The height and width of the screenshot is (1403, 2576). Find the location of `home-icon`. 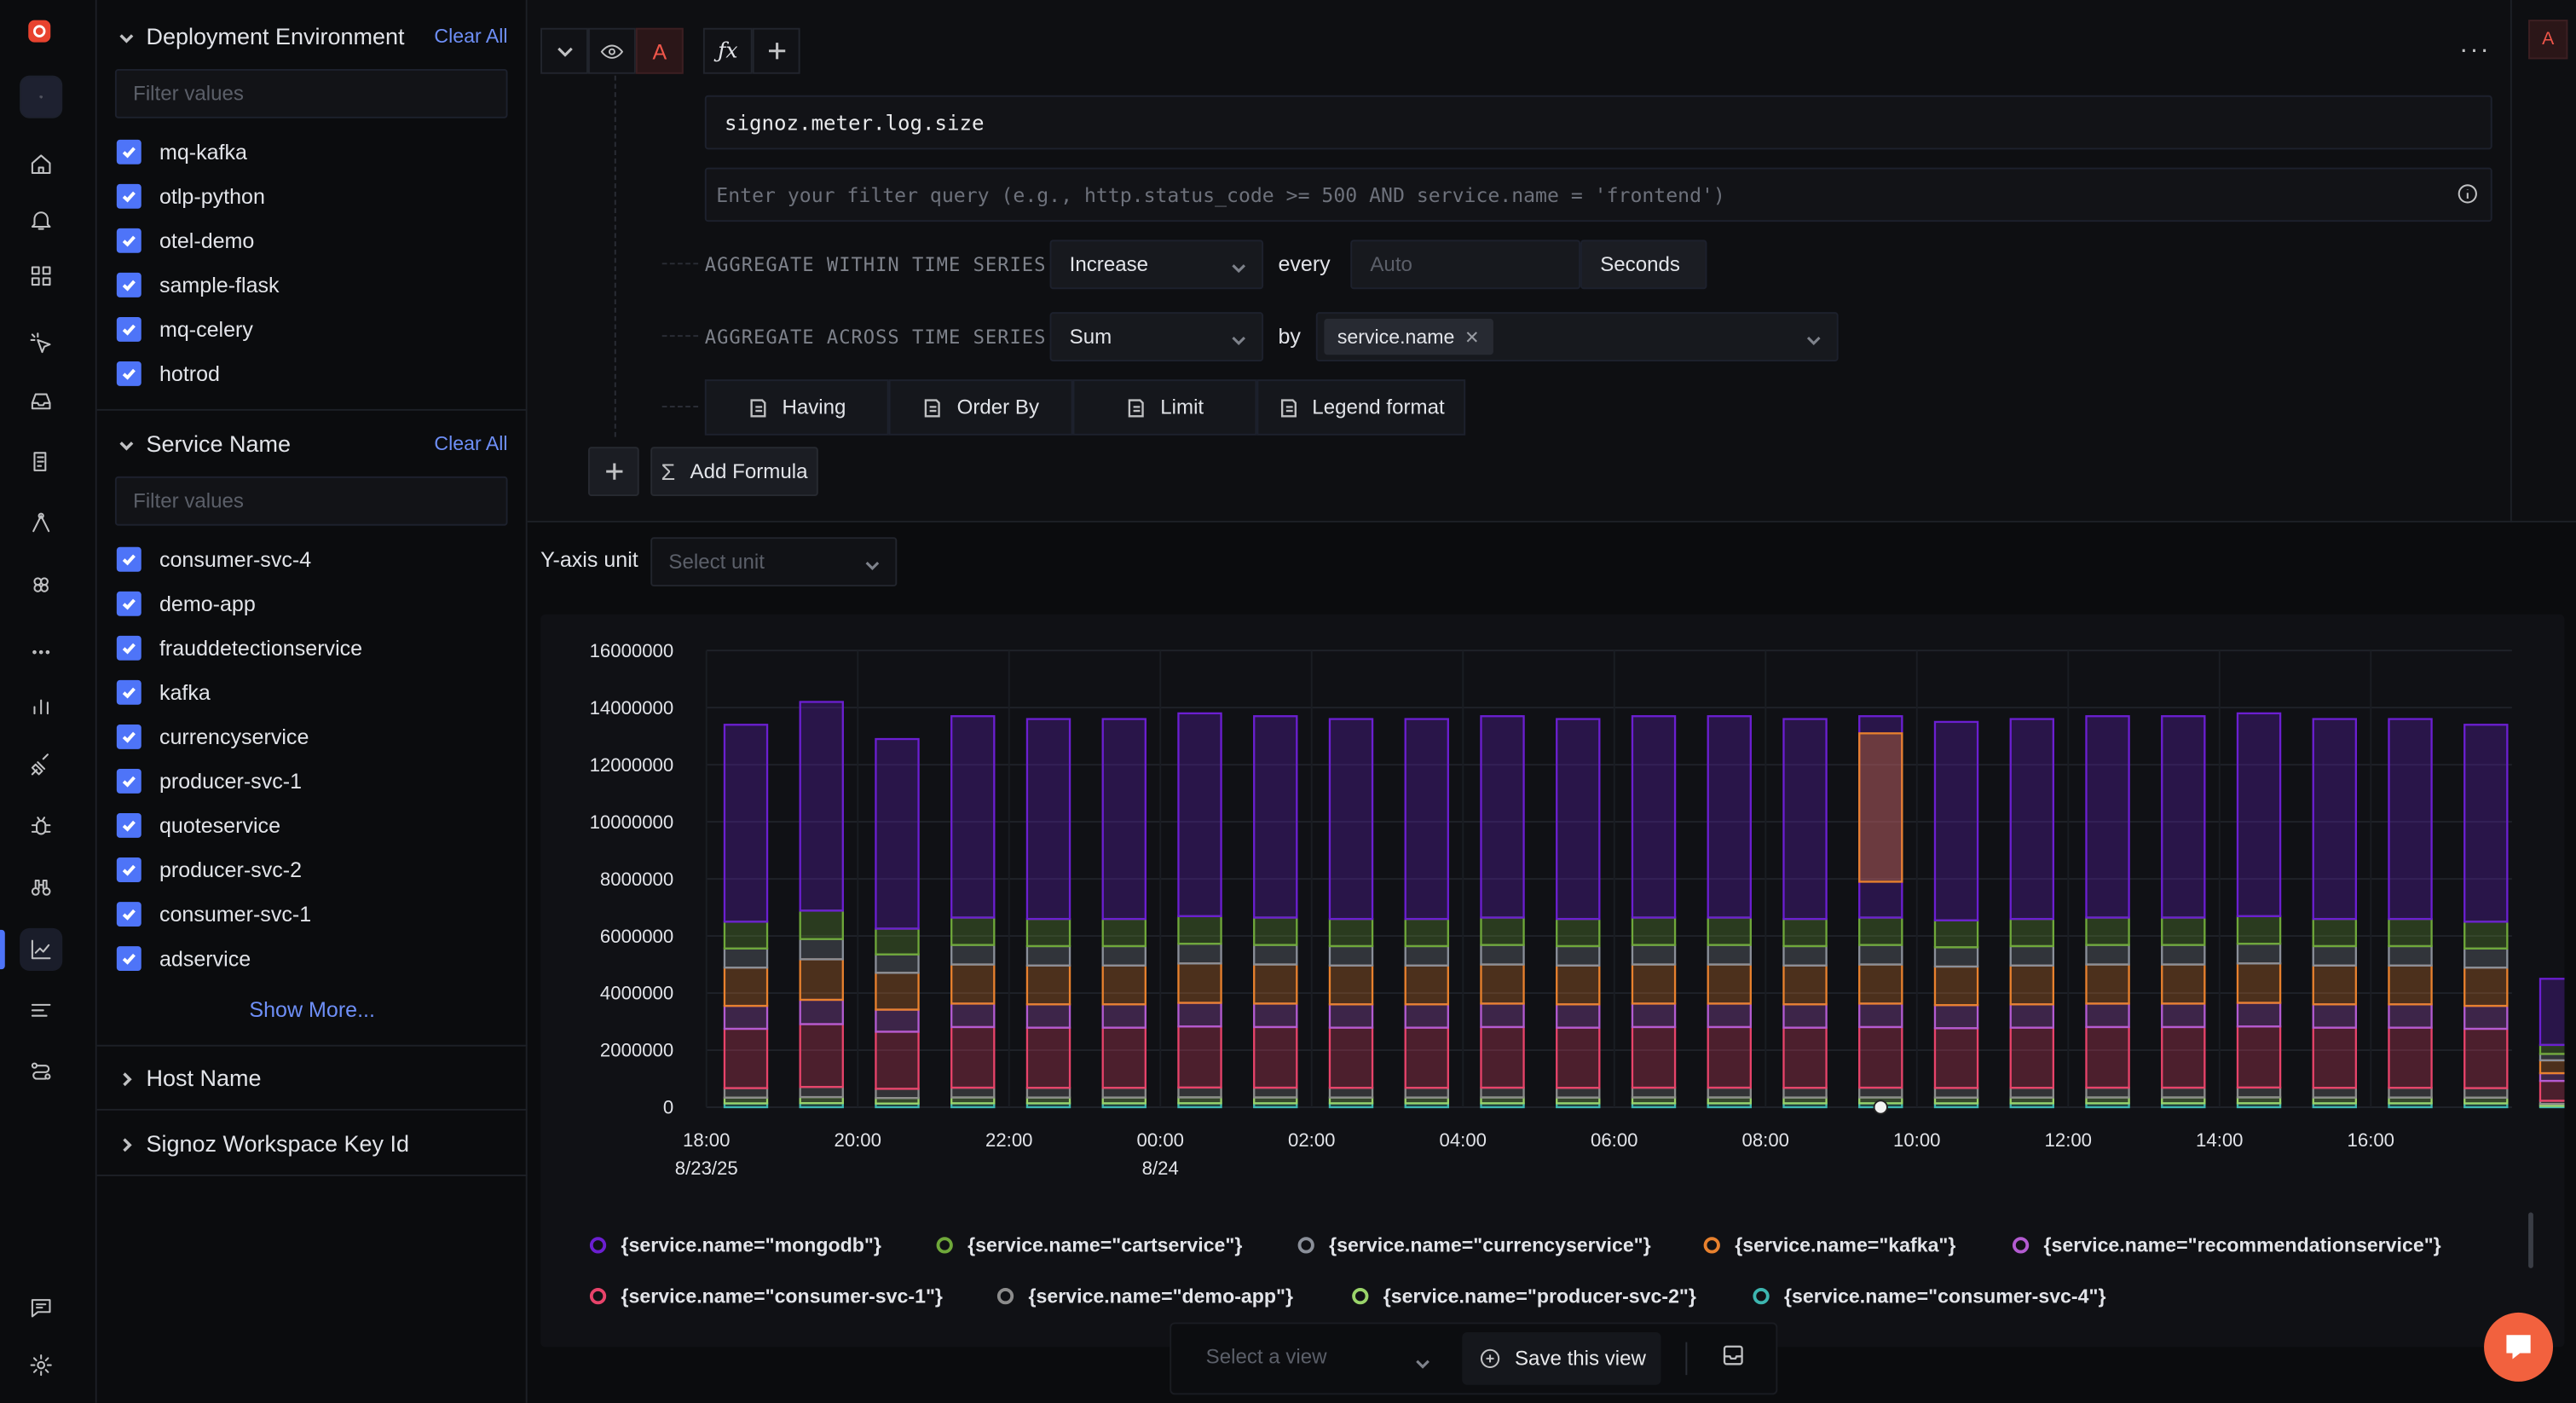

home-icon is located at coordinates (41, 164).